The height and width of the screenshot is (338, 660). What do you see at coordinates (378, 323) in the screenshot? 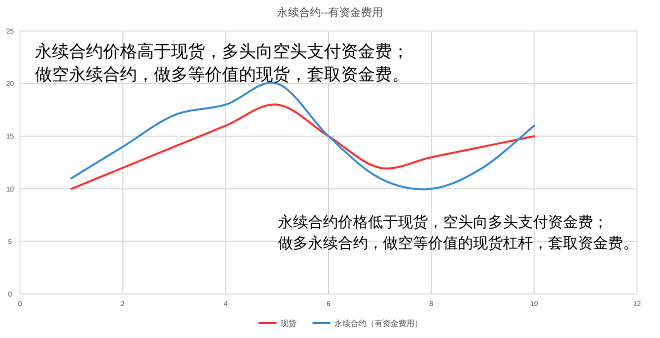
I see `legend-label: 永续合约（有资金费用）` at bounding box center [378, 323].